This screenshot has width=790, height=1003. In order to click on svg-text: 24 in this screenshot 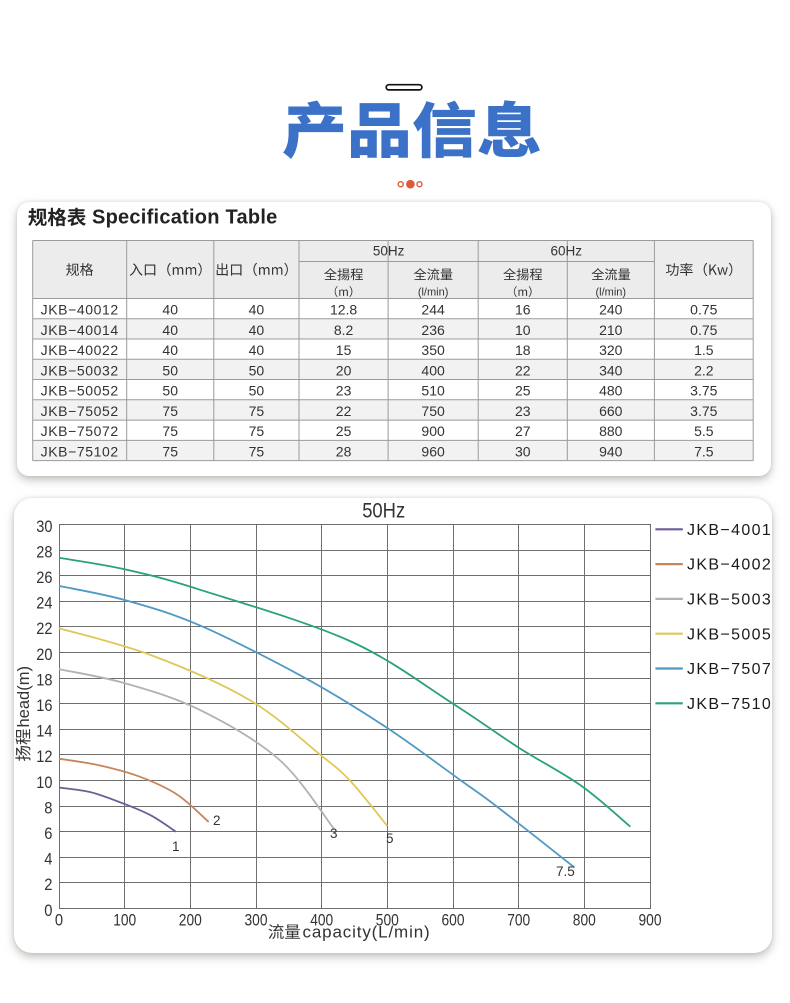, I will do `click(44, 604)`.